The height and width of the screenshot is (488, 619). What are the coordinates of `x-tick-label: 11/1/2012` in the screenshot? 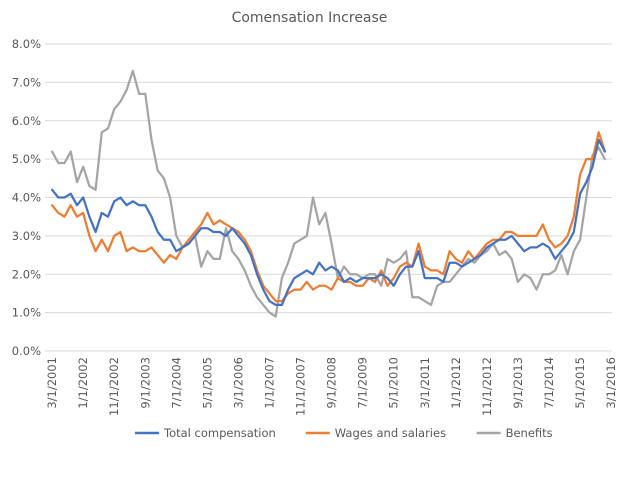 It's located at (487, 386).